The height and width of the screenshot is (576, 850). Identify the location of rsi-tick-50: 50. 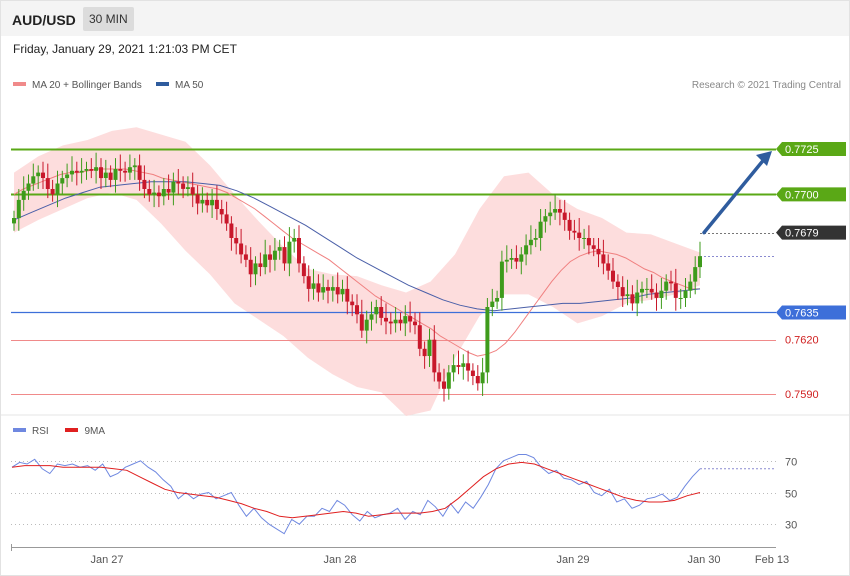
(791, 495).